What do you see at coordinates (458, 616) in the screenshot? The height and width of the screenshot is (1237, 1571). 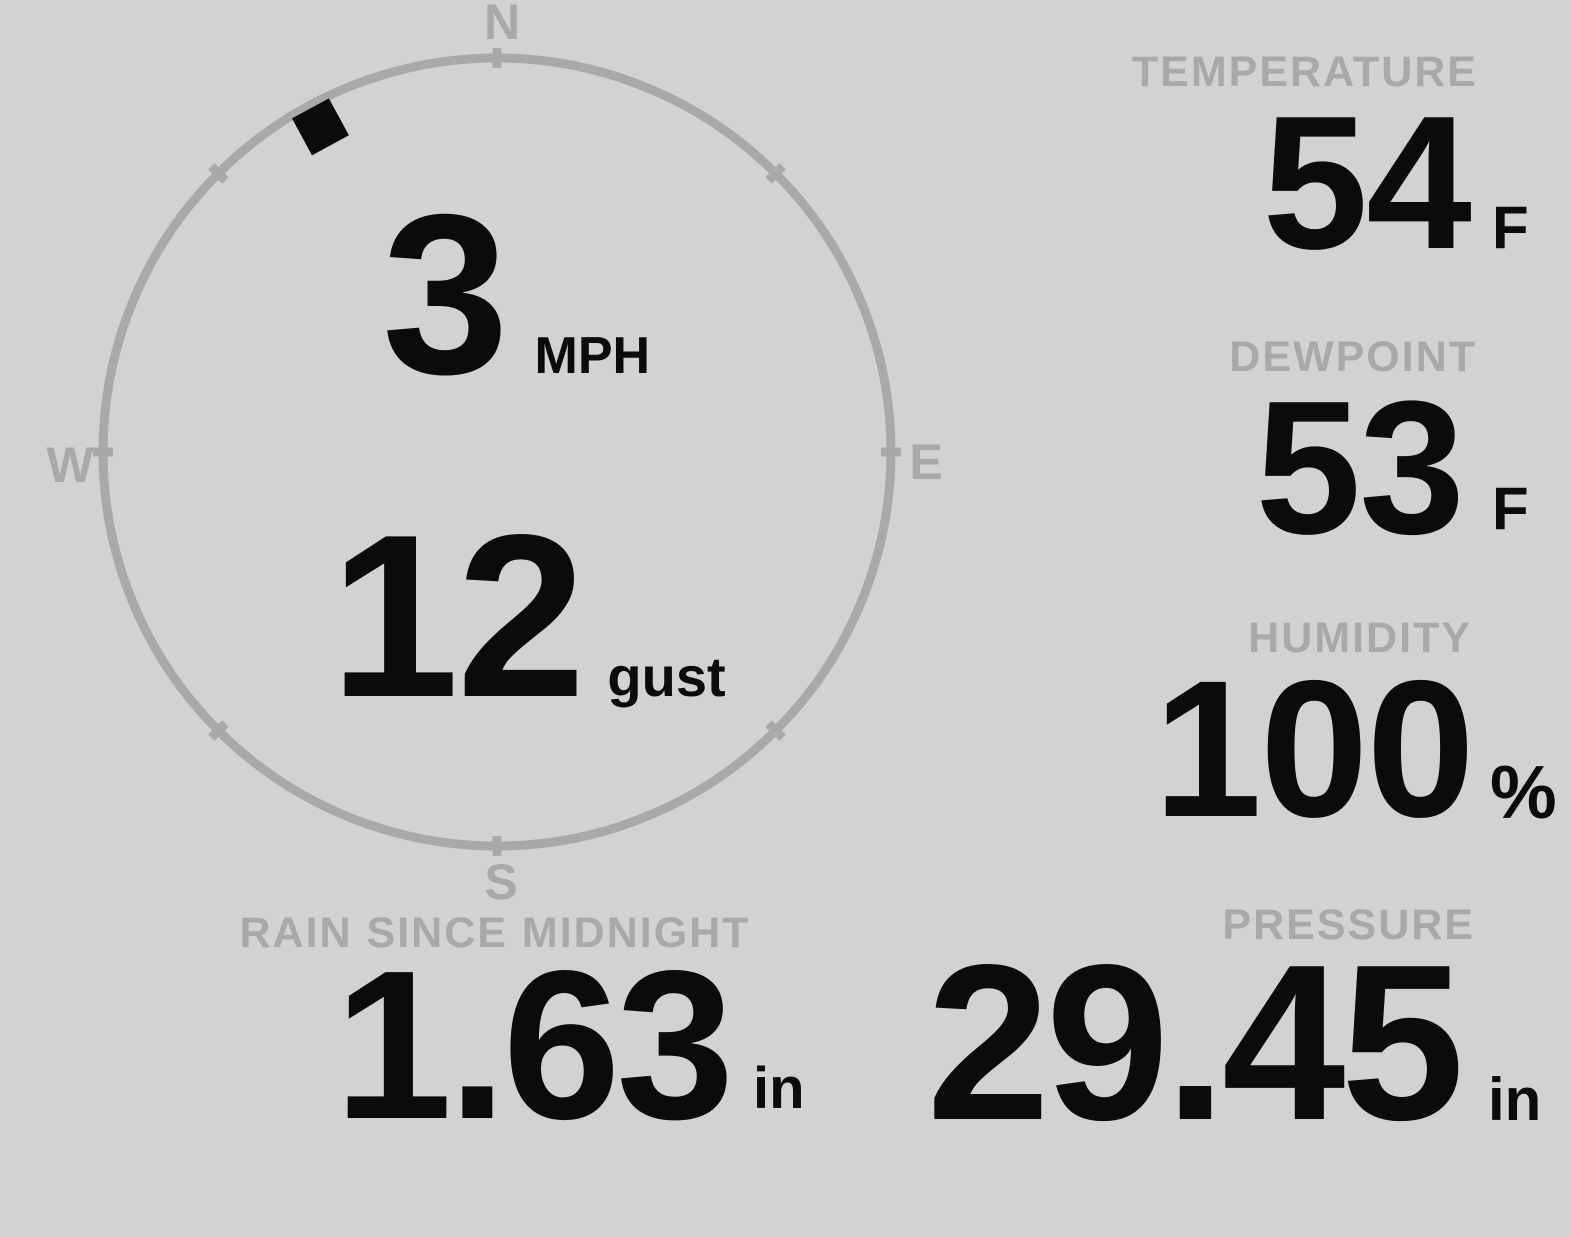 I see `wind-gust-value: 12` at bounding box center [458, 616].